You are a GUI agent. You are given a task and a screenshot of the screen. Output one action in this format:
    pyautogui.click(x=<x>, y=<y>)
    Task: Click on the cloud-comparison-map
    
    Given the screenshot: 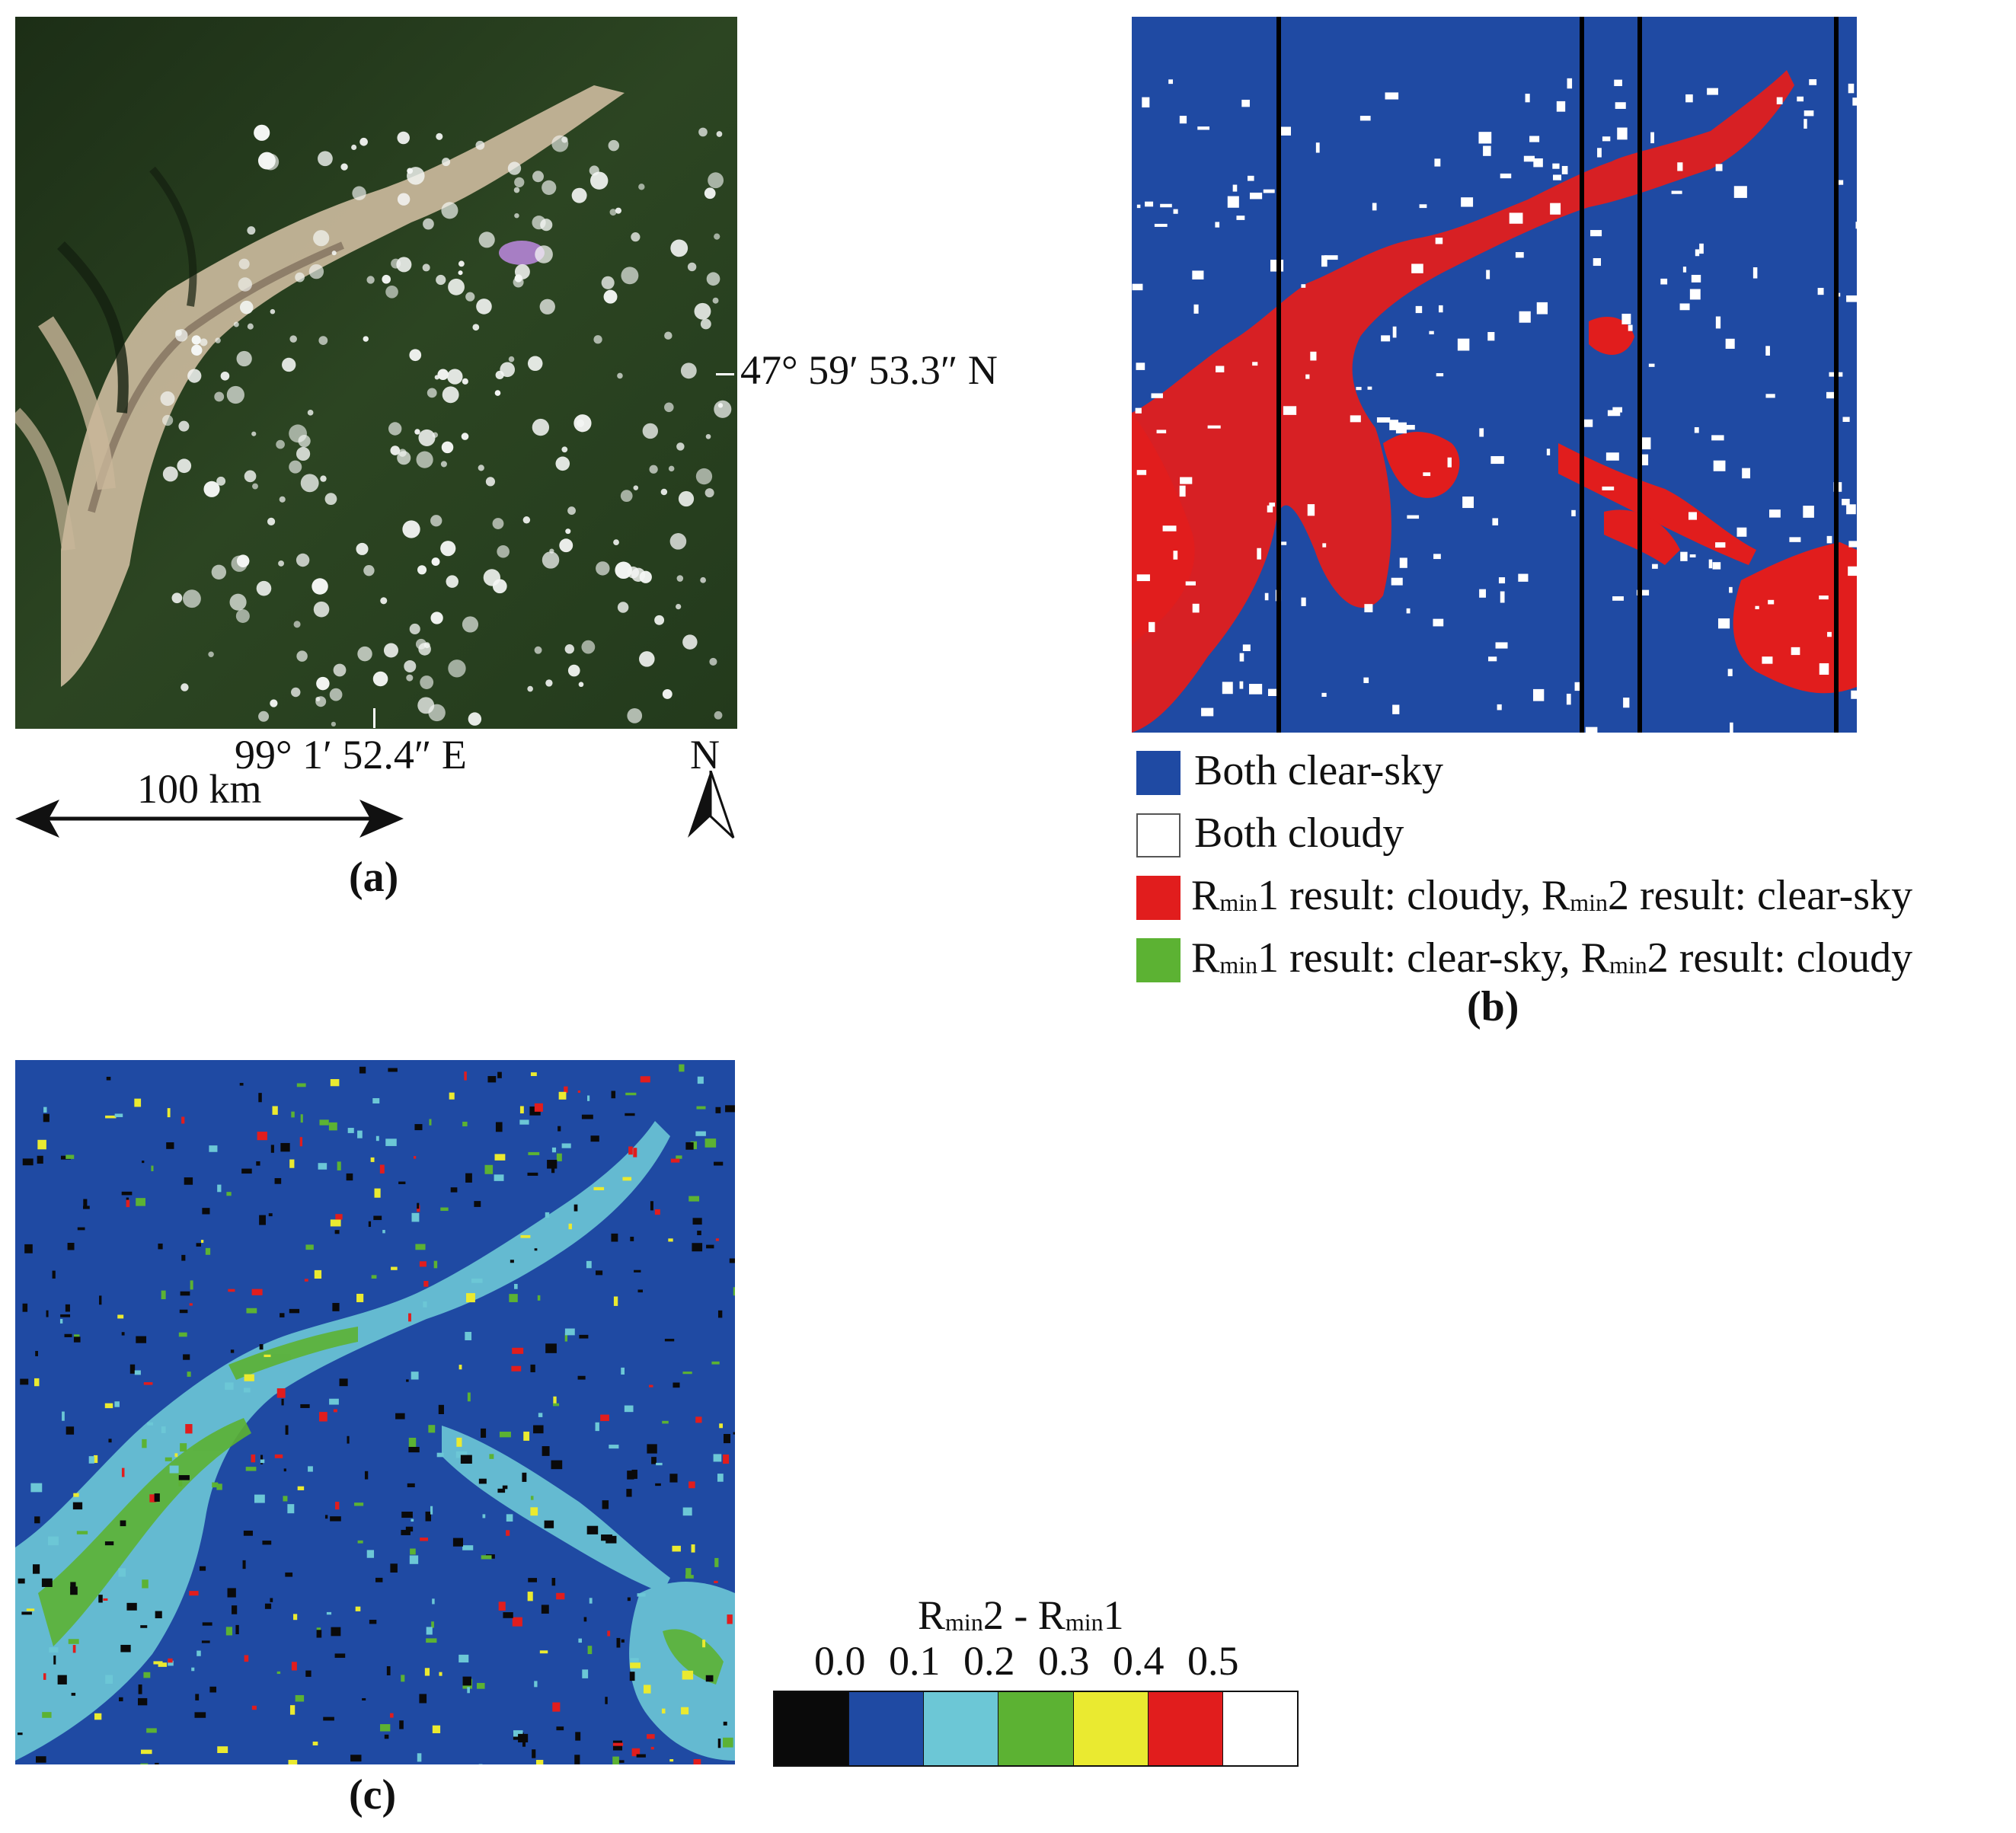 What is the action you would take?
    pyautogui.click(x=1494, y=375)
    